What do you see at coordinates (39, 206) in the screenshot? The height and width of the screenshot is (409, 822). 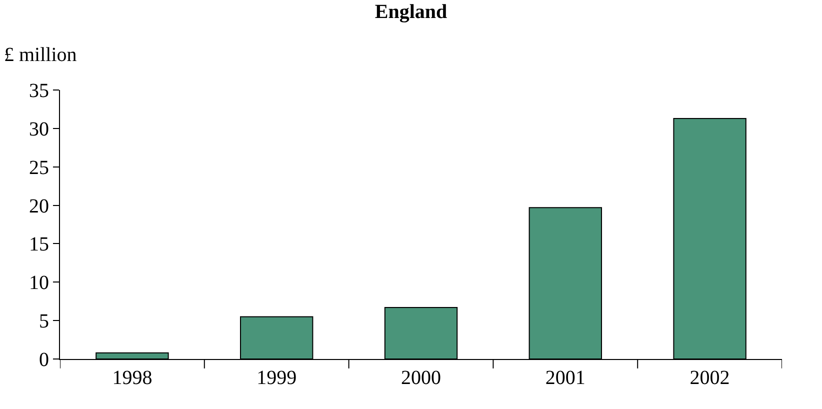 I see `y-tick-label: 20` at bounding box center [39, 206].